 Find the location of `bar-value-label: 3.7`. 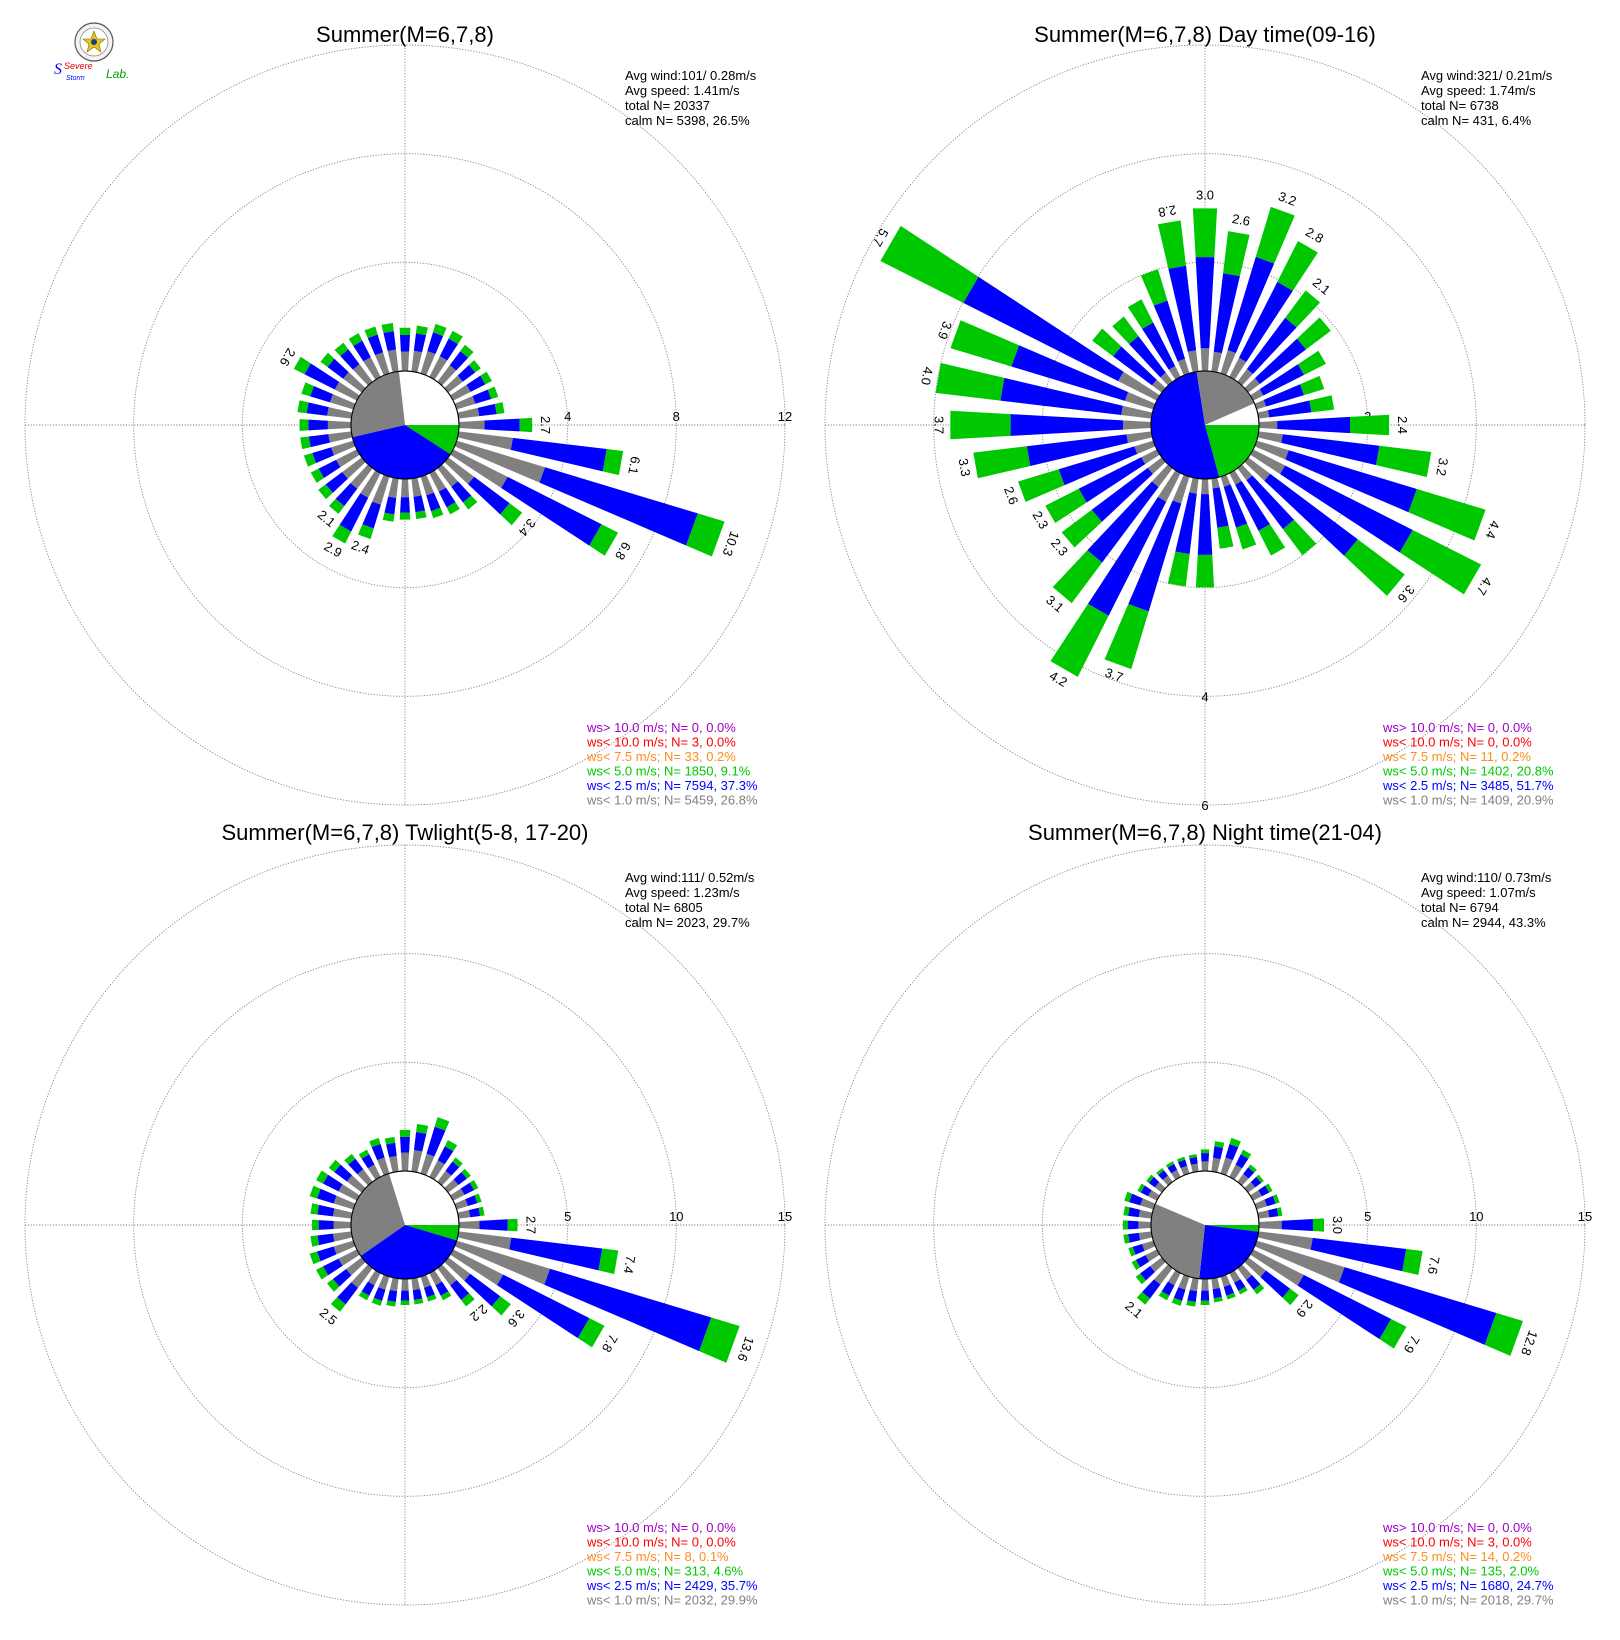

bar-value-label: 3.7 is located at coordinates (939, 425).